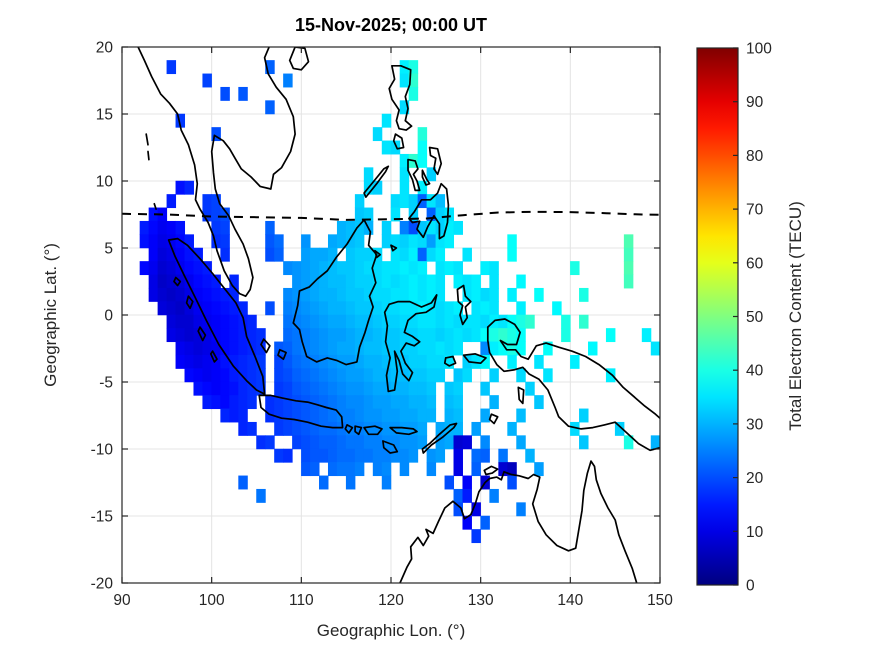 The image size is (875, 656). What do you see at coordinates (105, 182) in the screenshot?
I see `y-tick-label: 10` at bounding box center [105, 182].